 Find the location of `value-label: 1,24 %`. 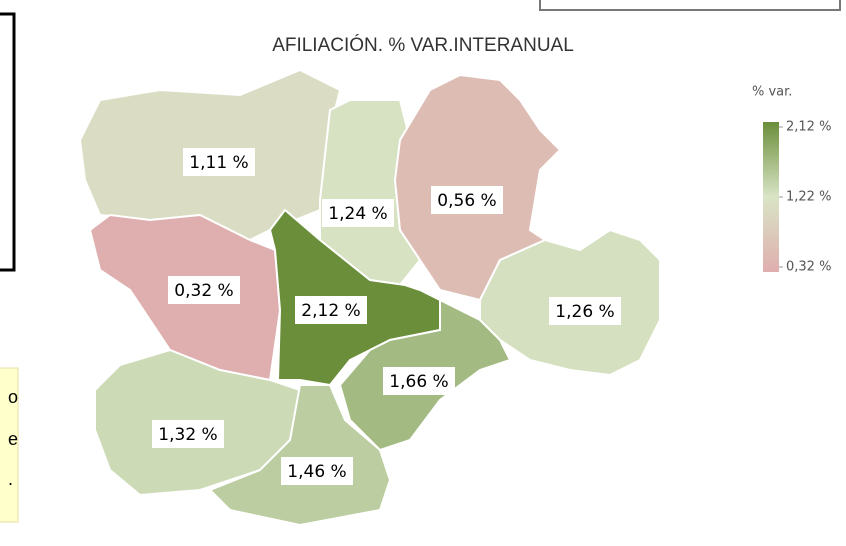

value-label: 1,24 % is located at coordinates (357, 214).